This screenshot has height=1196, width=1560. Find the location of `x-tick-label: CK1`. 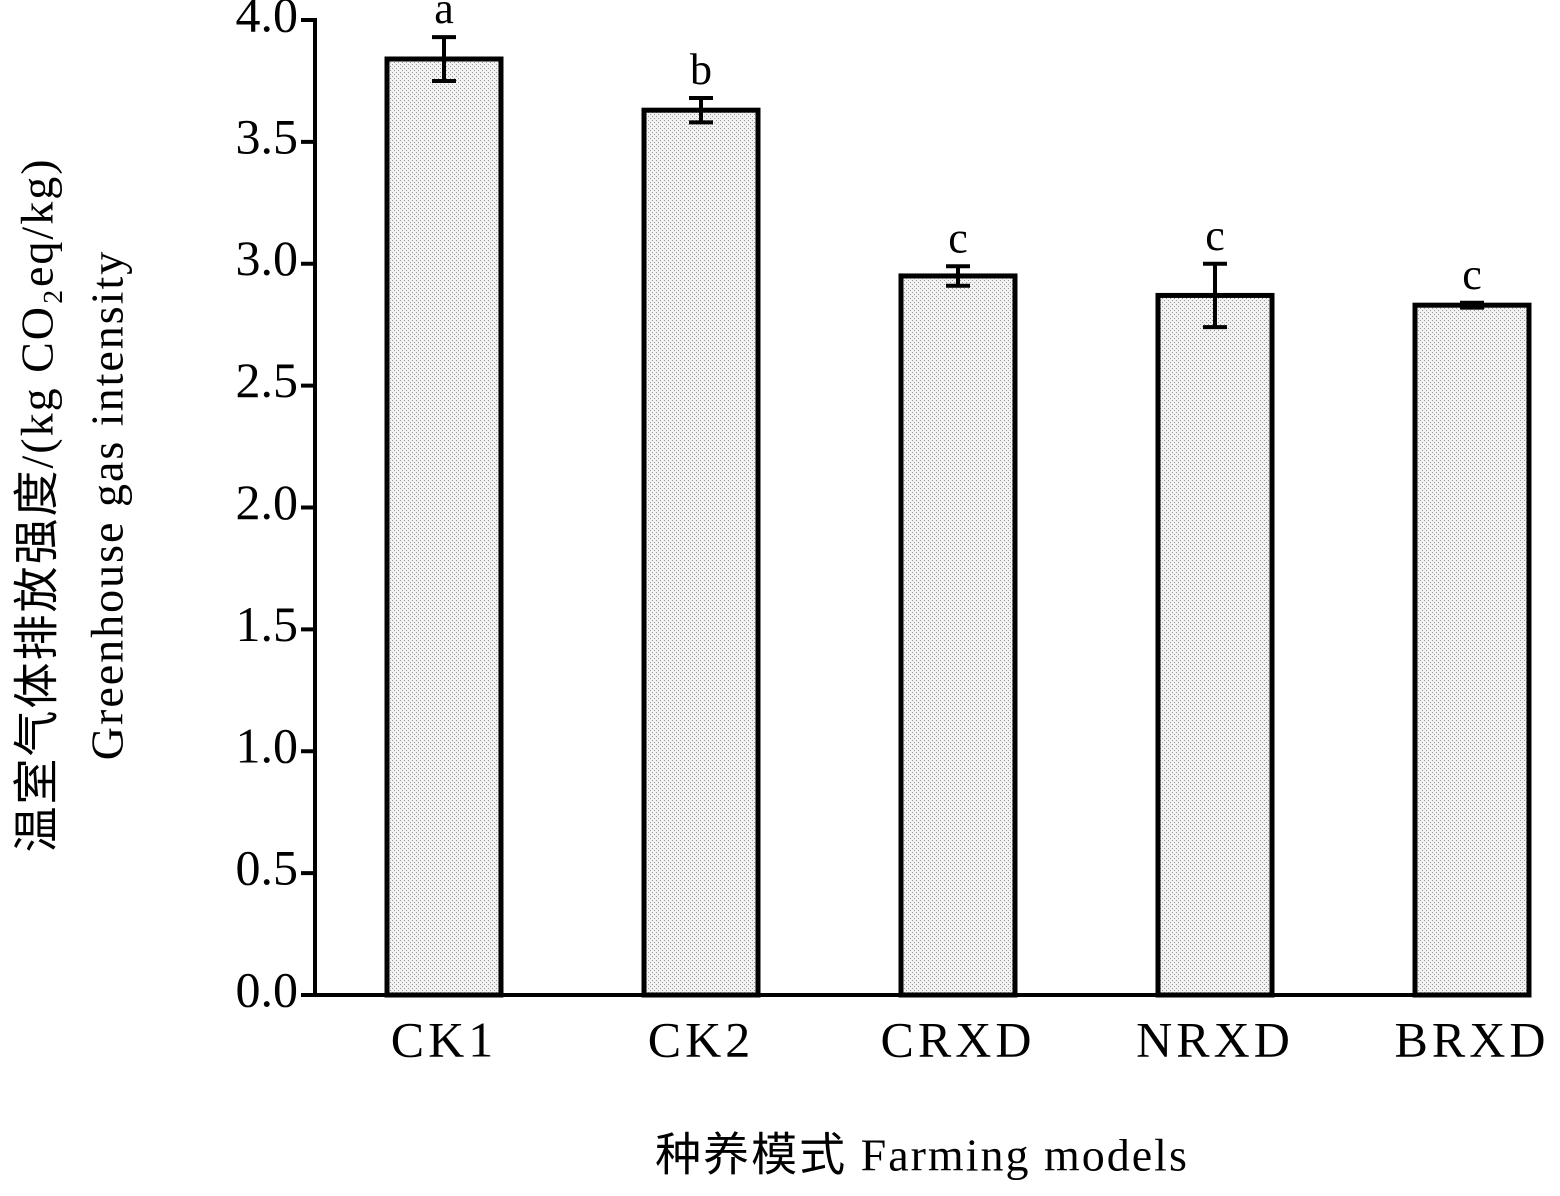

x-tick-label: CK1 is located at coordinates (444, 1039).